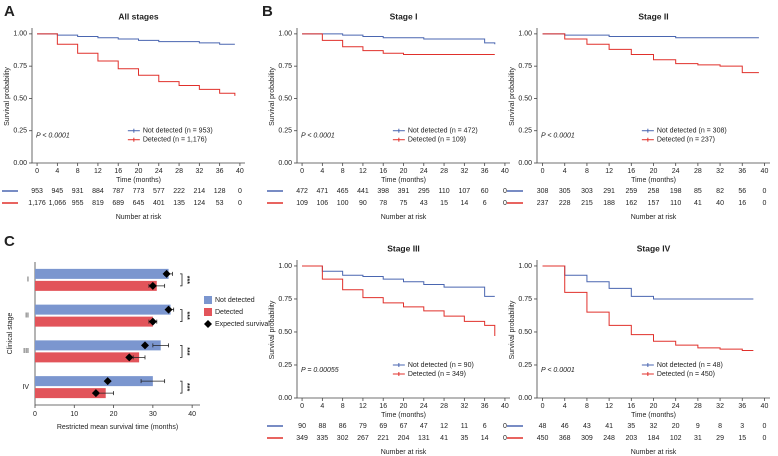  What do you see at coordinates (698, 426) in the screenshot?
I see `risk-value: 9` at bounding box center [698, 426].